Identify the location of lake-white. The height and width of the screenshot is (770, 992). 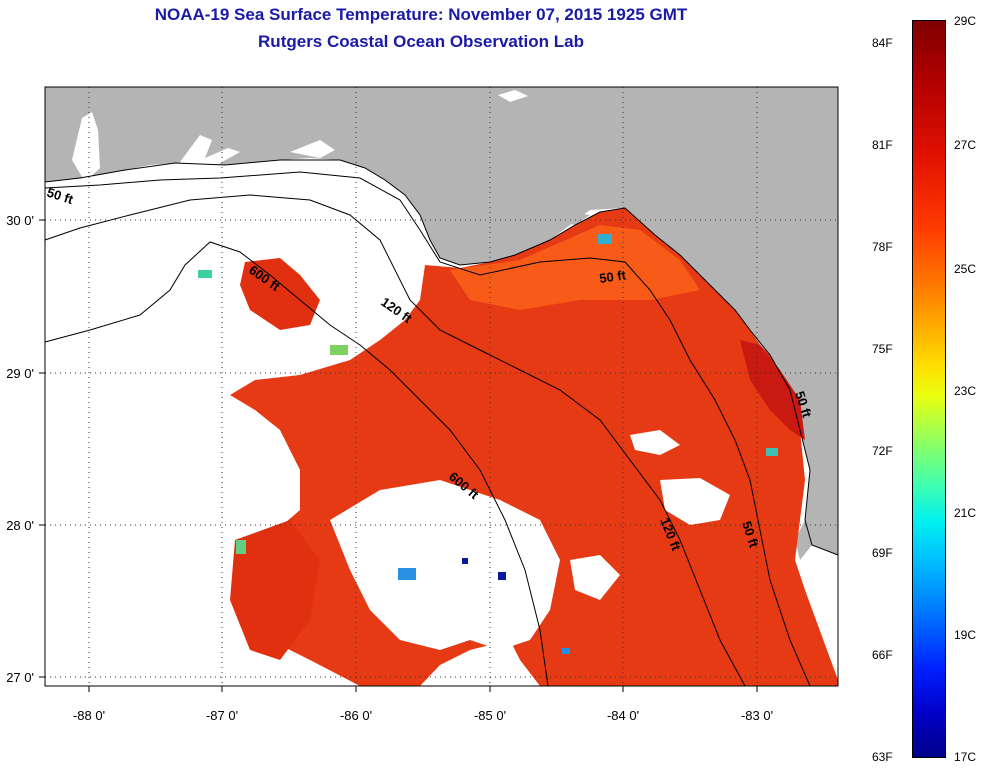
(513, 96).